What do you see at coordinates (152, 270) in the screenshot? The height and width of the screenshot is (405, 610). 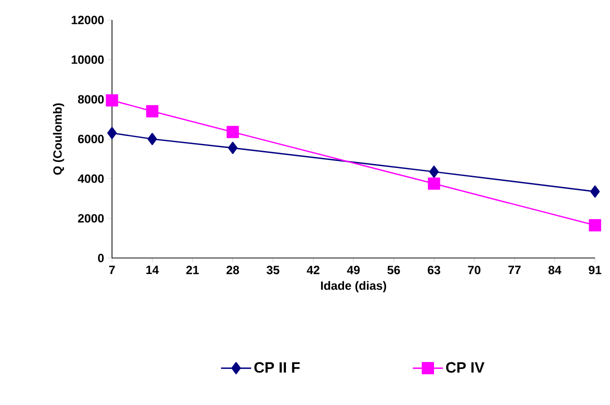 I see `x-tick-label: 14` at bounding box center [152, 270].